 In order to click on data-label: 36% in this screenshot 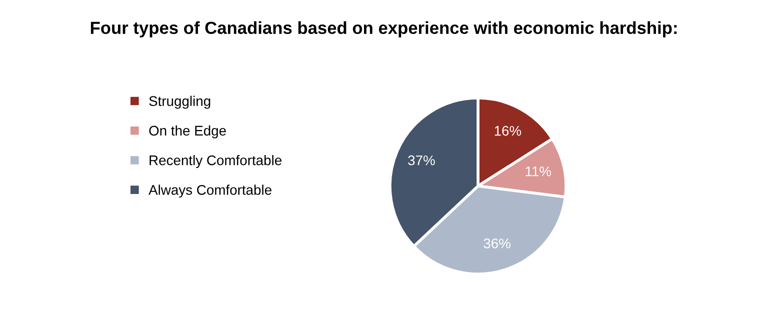, I will do `click(497, 243)`.